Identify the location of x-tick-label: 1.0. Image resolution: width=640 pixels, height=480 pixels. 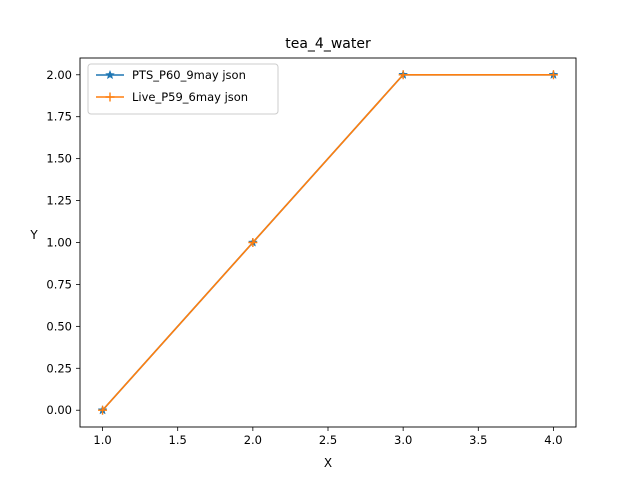
(102, 440).